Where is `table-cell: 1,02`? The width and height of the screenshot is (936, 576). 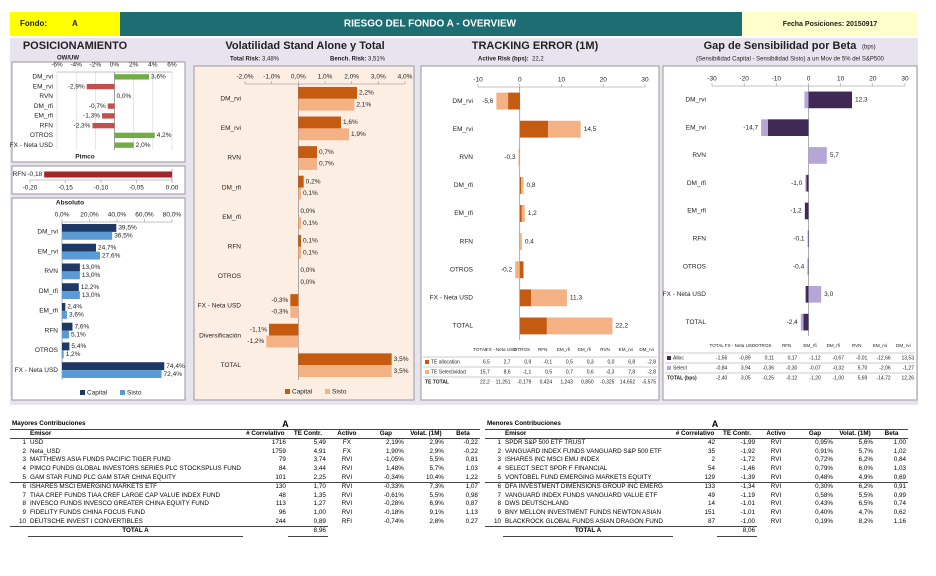 table-cell: 1,02 is located at coordinates (899, 451).